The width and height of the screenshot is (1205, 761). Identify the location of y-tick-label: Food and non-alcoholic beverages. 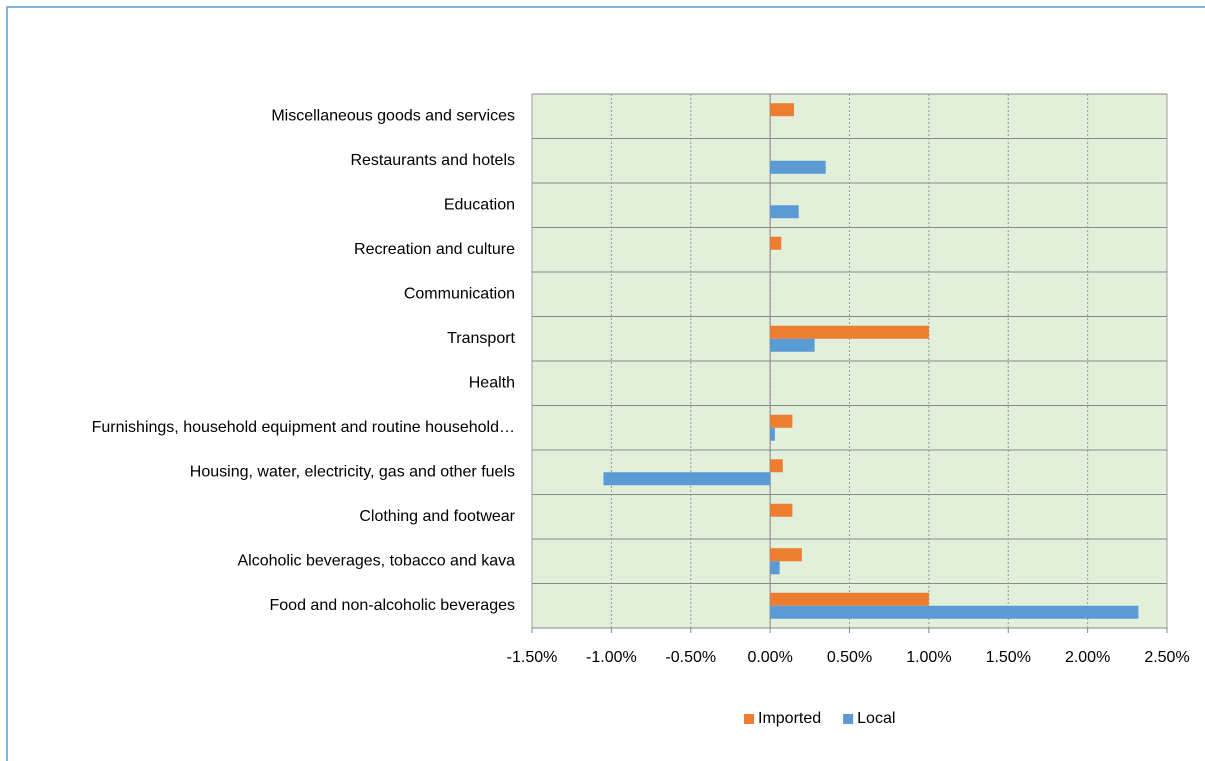
(393, 605).